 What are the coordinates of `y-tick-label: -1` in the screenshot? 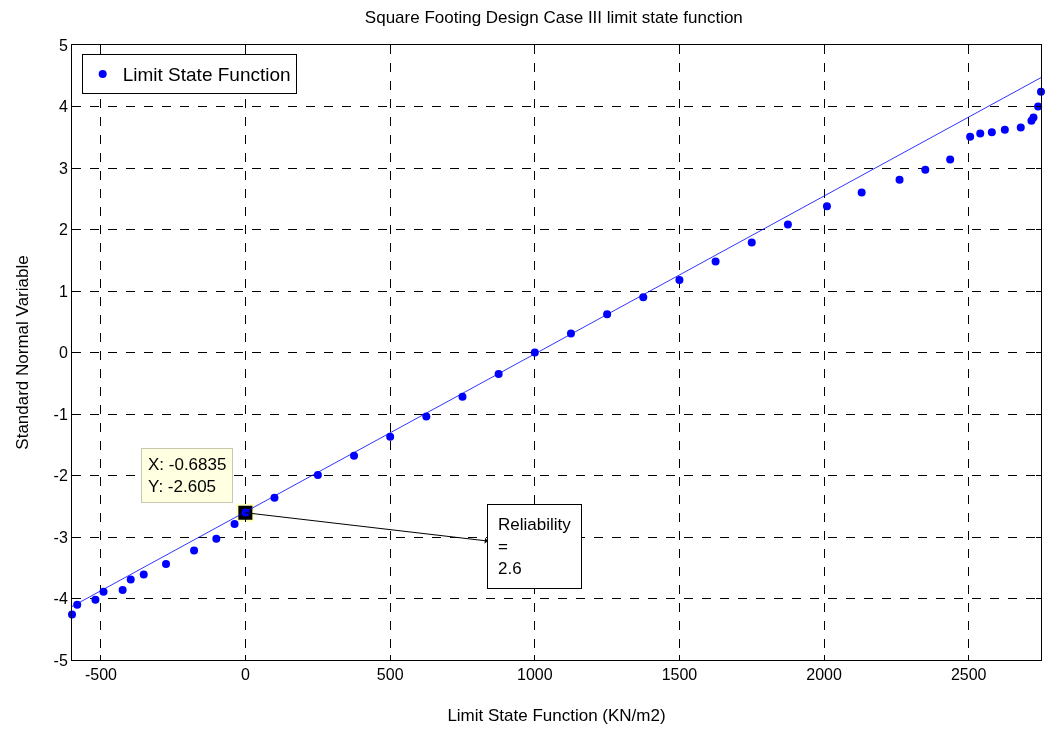 It's located at (60, 414).